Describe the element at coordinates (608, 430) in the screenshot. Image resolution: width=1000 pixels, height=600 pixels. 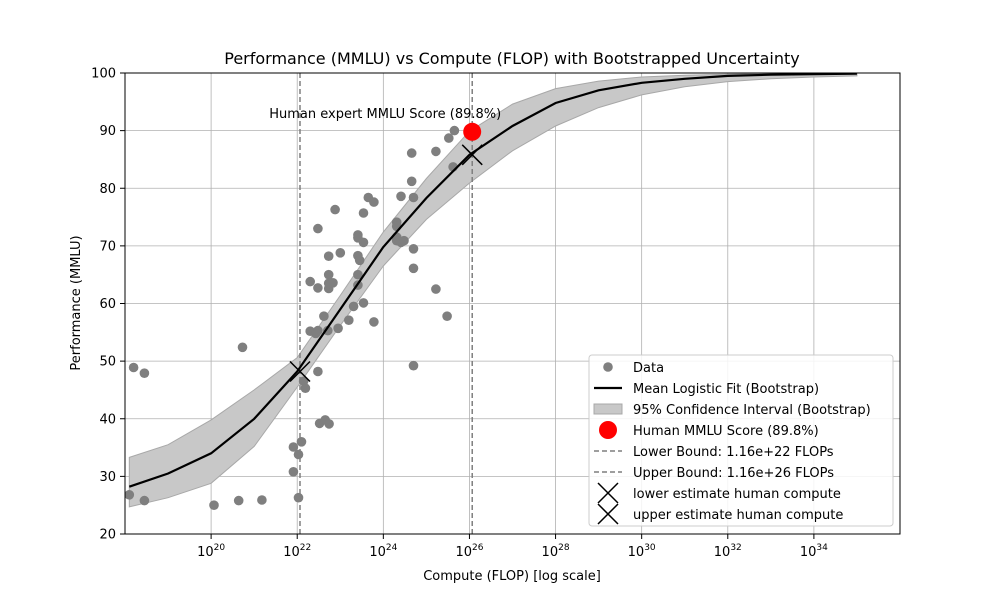
I see `legend-swatch-human` at that location.